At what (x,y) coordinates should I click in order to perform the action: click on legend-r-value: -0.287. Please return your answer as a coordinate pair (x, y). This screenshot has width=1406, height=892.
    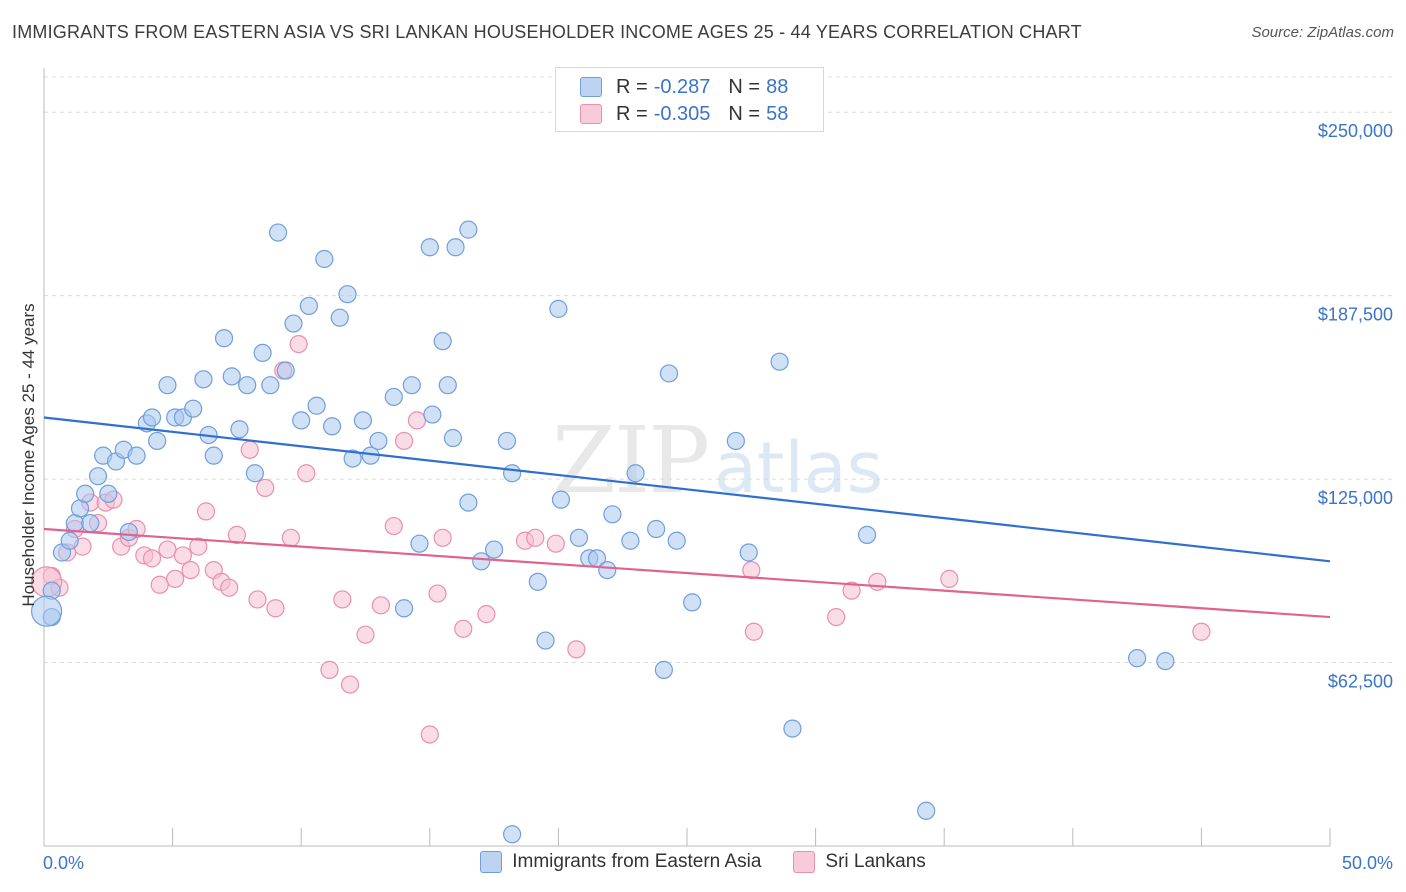
    Looking at the image, I should click on (682, 86).